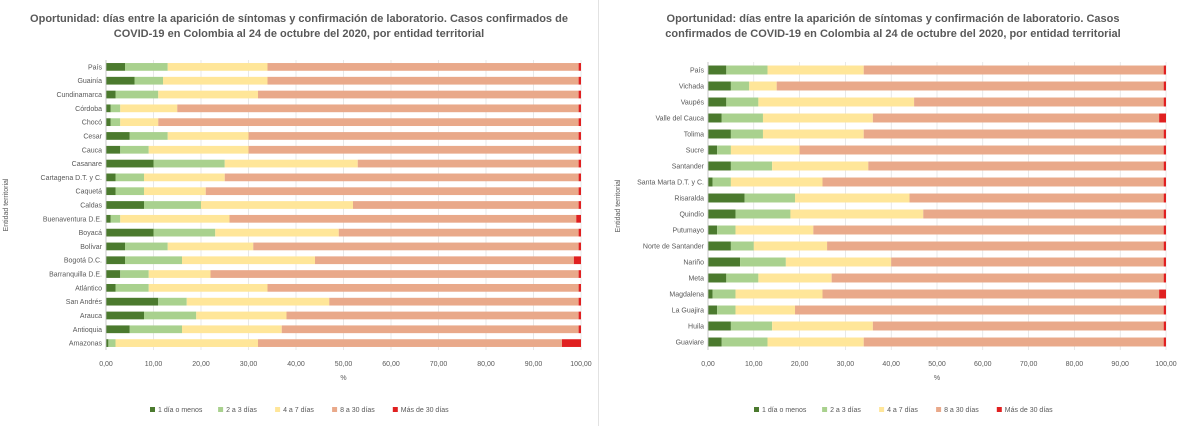 The width and height of the screenshot is (1182, 426). What do you see at coordinates (696, 327) in the screenshot?
I see `category-label: Huila` at bounding box center [696, 327].